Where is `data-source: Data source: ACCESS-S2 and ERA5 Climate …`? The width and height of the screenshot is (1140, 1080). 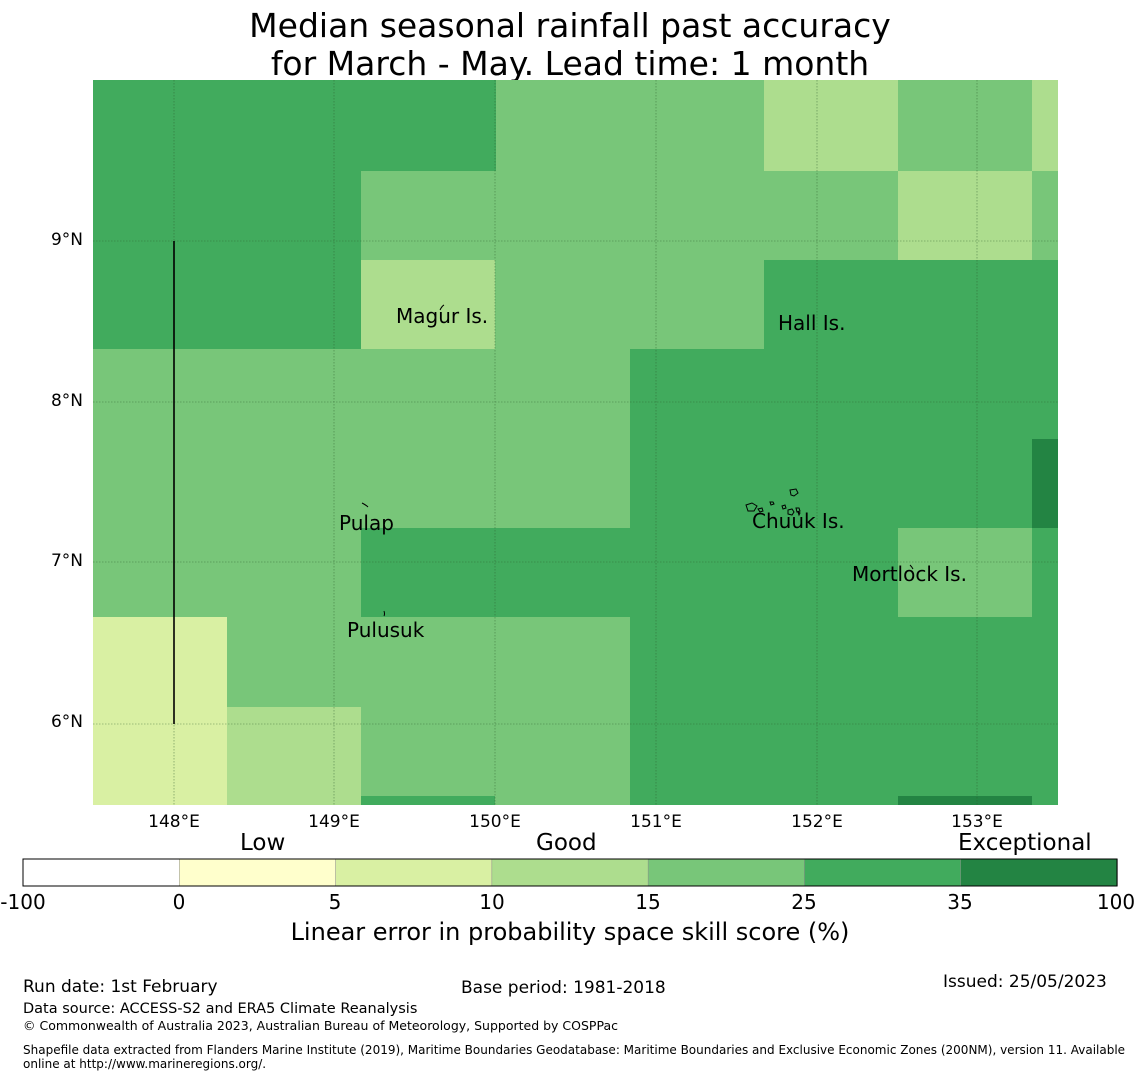 data-source: Data source: ACCESS-S2 and ERA5 Climate … is located at coordinates (220, 1009).